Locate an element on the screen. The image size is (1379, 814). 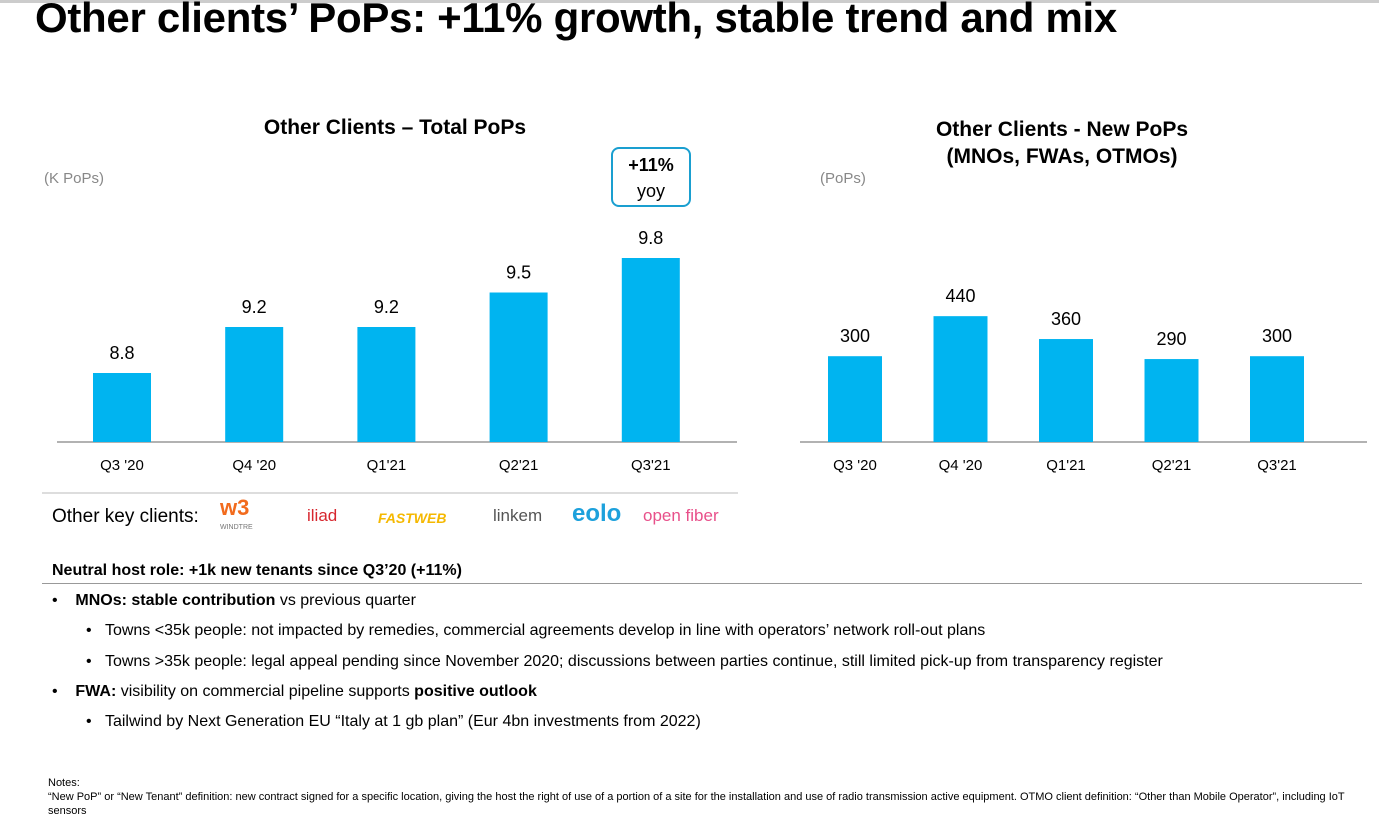
chart1-tick-label: Q1'21 is located at coordinates (387, 465).